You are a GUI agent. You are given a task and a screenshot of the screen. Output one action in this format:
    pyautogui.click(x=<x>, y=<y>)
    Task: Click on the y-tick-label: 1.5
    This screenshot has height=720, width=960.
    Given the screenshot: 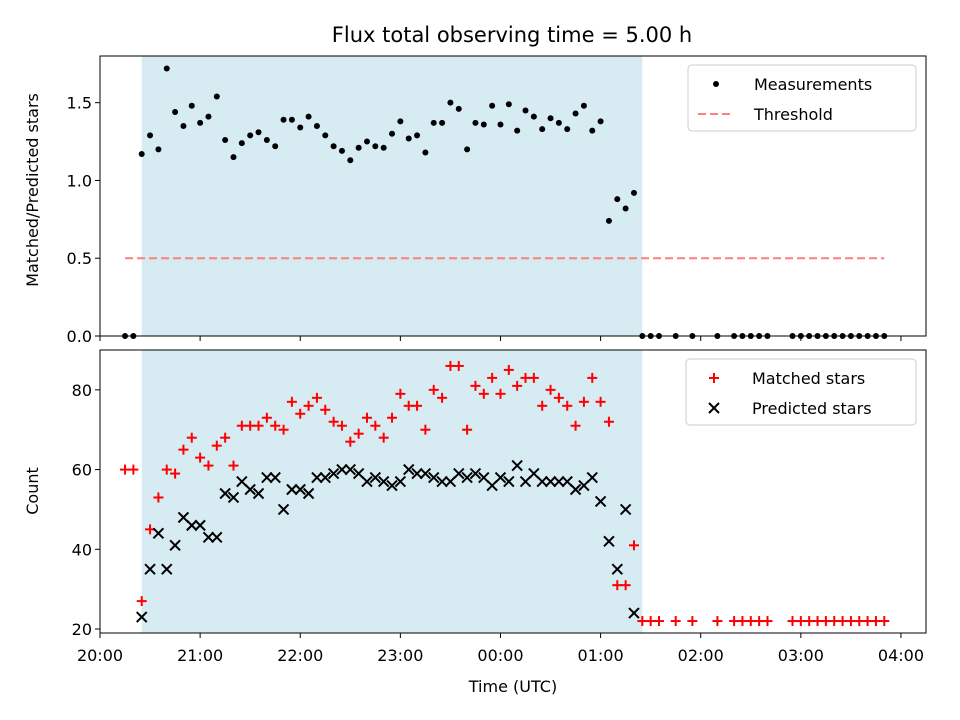 What is the action you would take?
    pyautogui.click(x=79, y=103)
    